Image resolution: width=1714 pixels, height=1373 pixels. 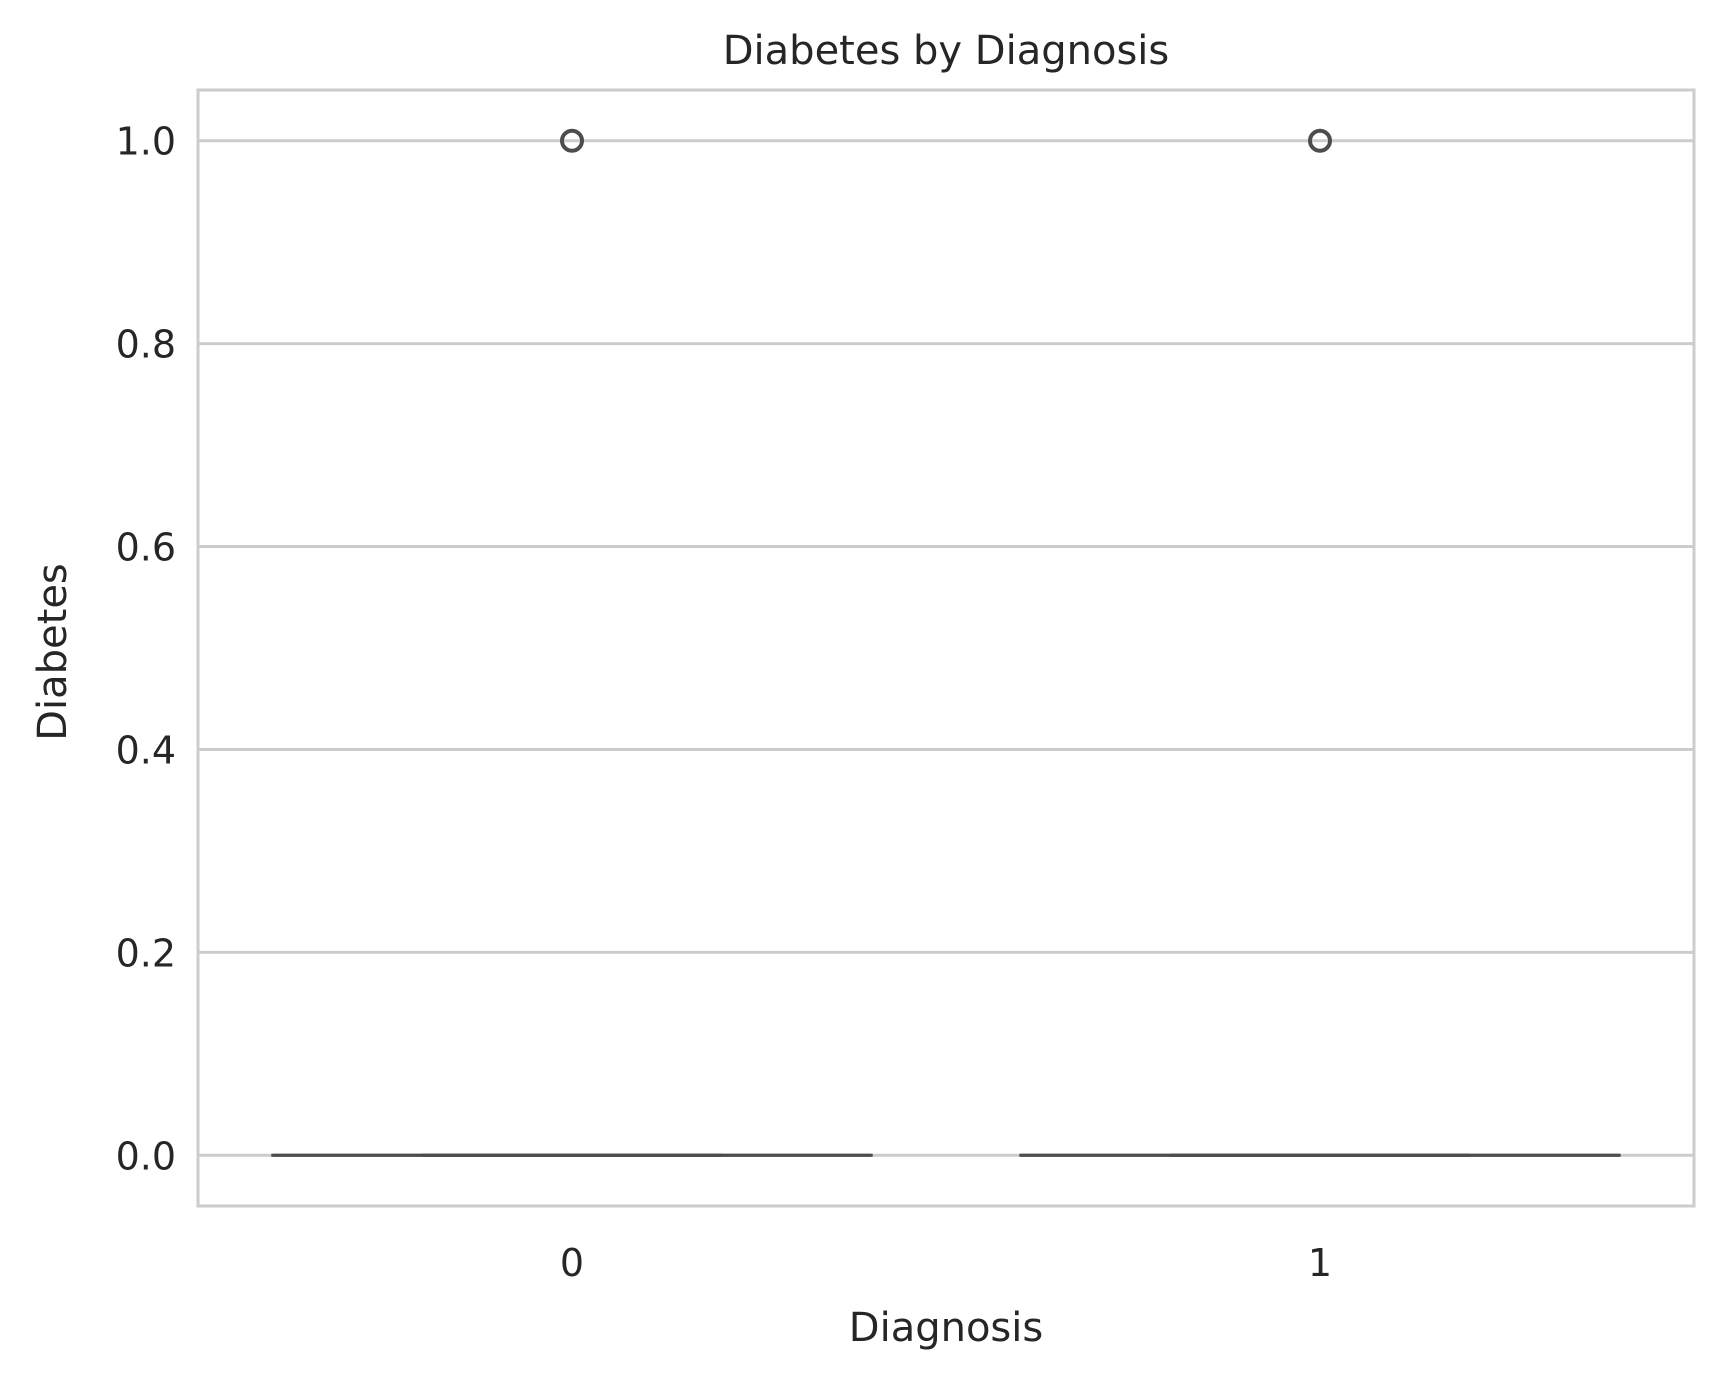 I want to click on y-tick-label: 0.2, so click(x=146, y=953).